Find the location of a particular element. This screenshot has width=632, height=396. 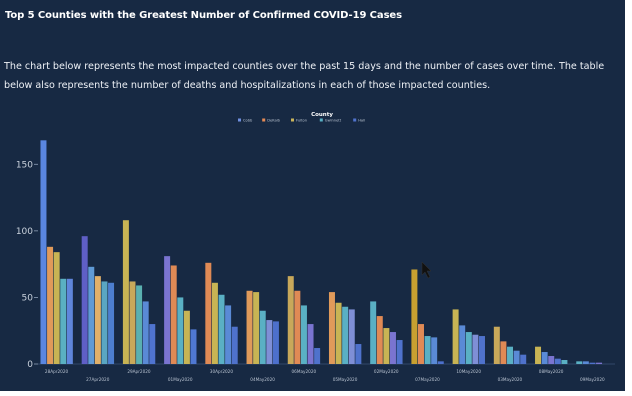

x-tick-label-06May2020: 06May2020 is located at coordinates (304, 371).